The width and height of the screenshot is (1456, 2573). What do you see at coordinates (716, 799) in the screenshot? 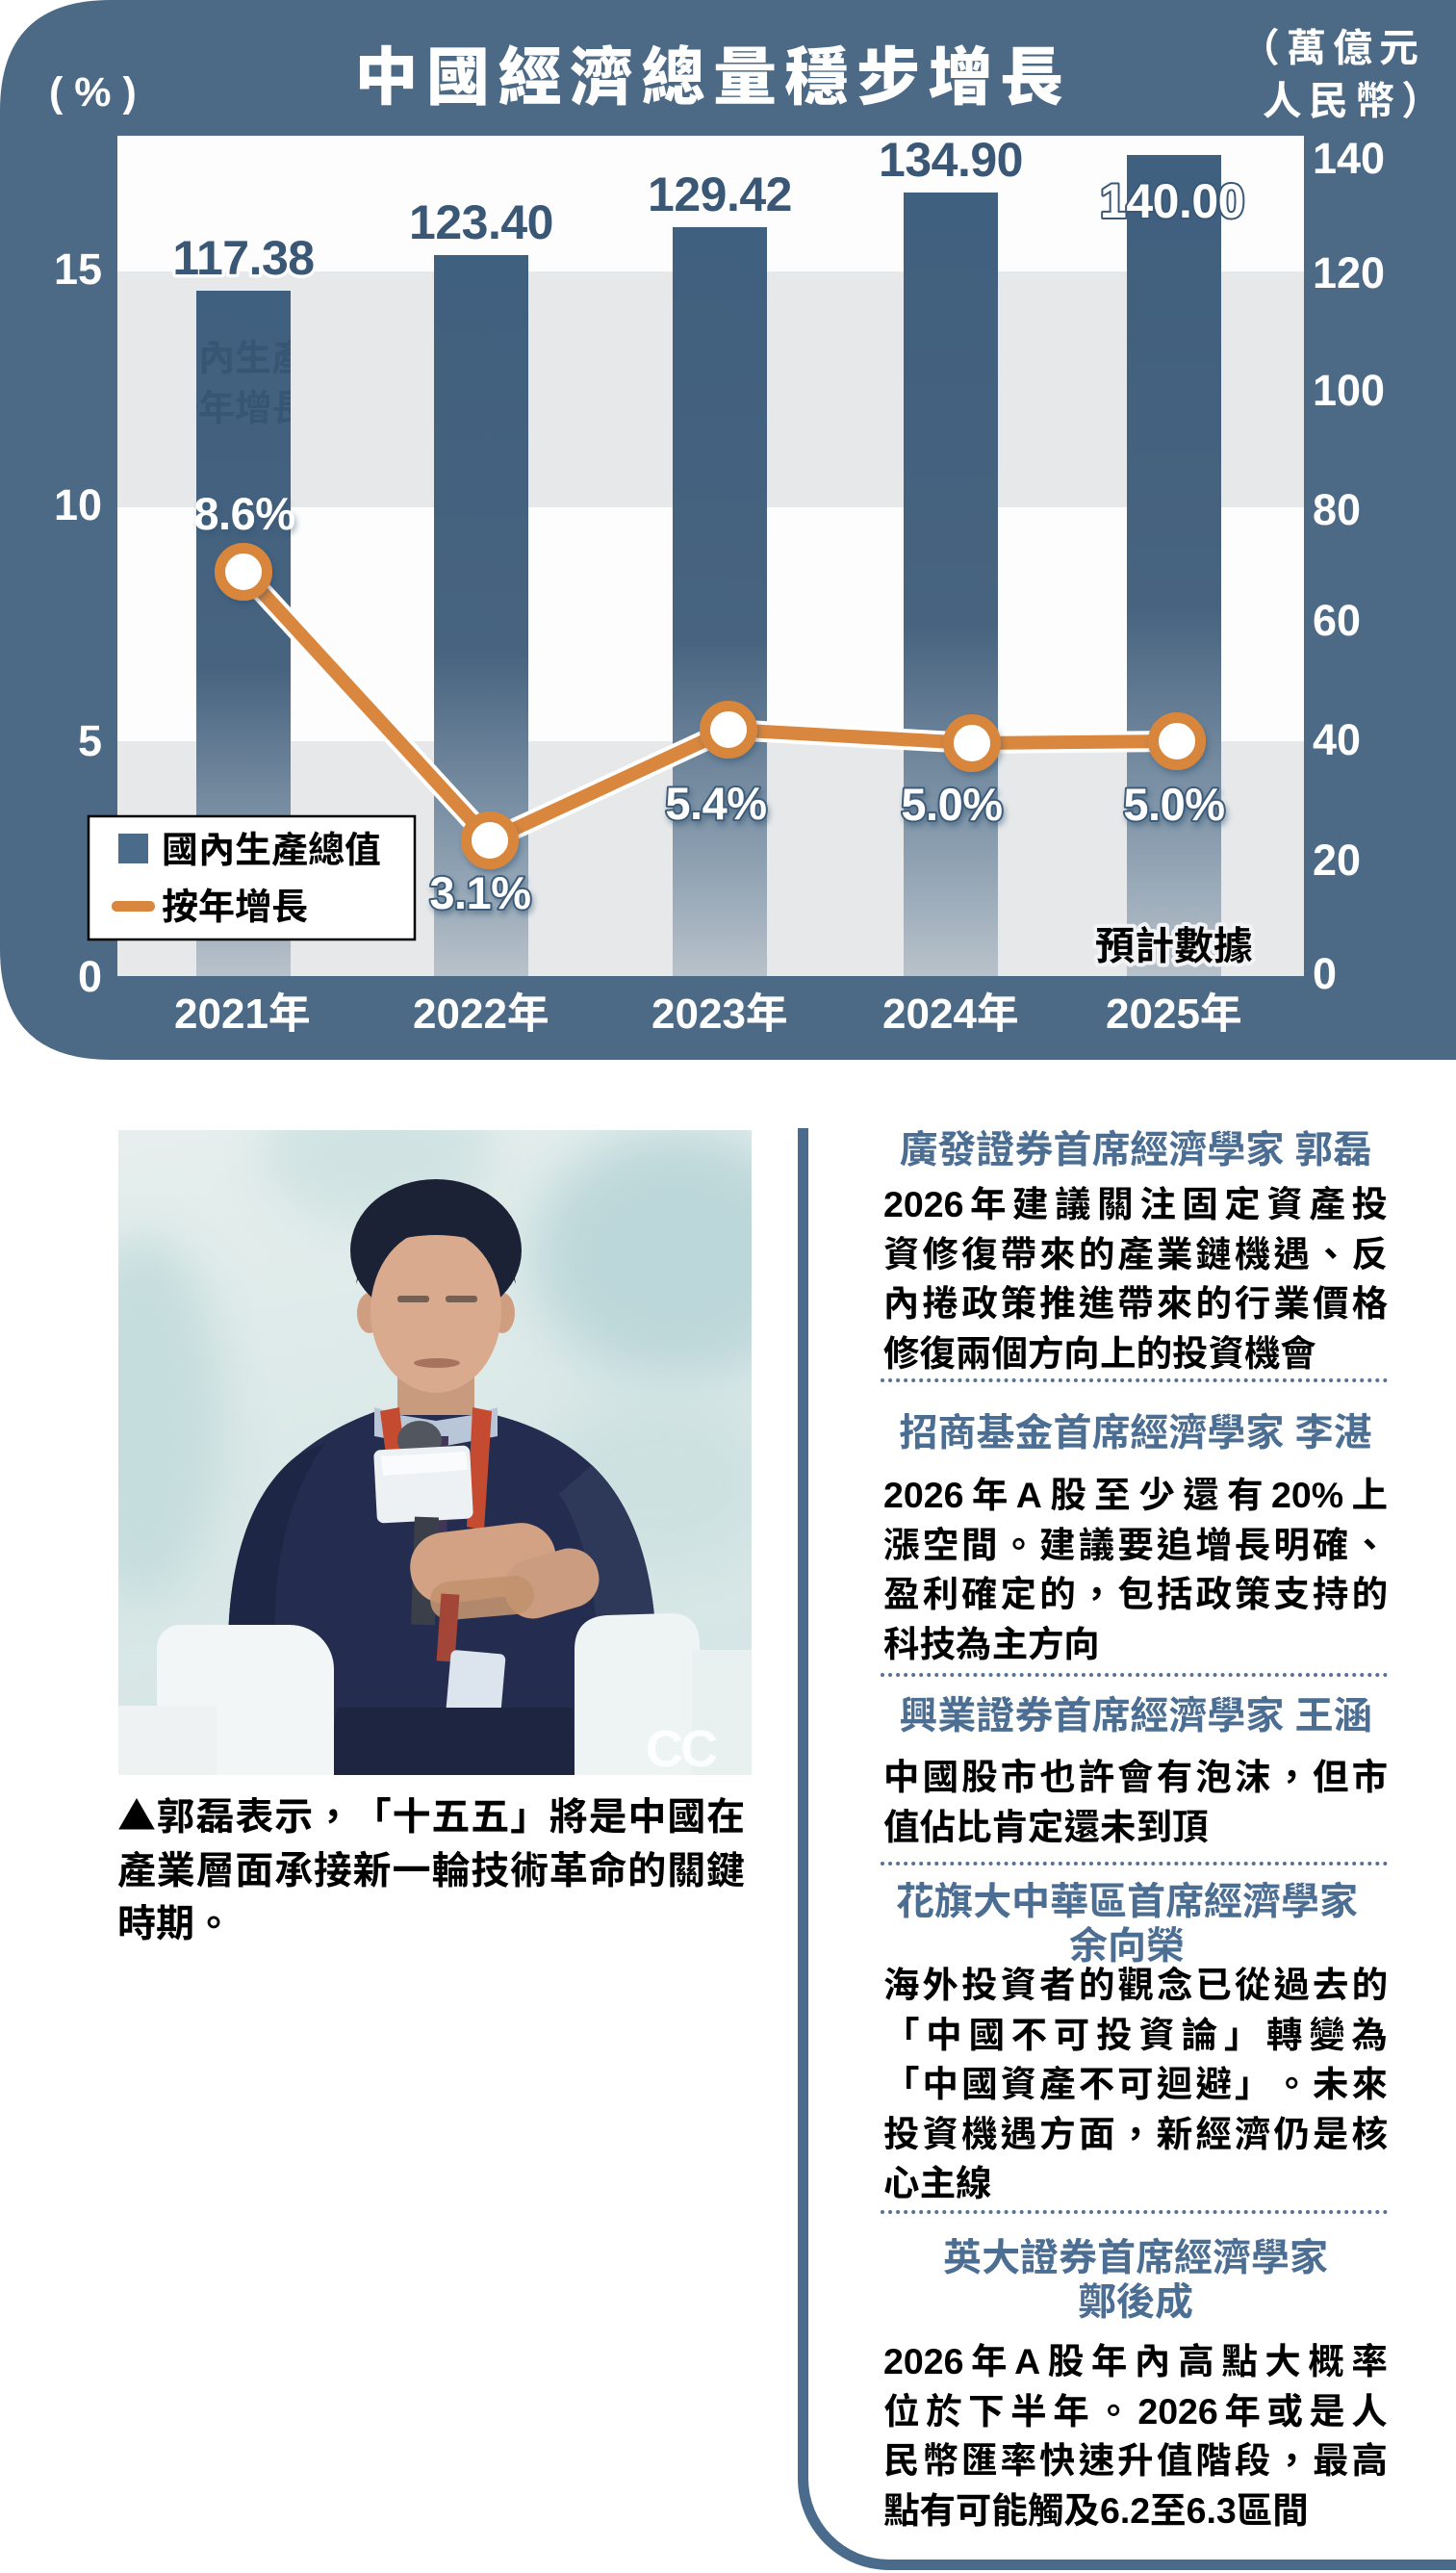
I see `svg-text: 5.4%` at bounding box center [716, 799].